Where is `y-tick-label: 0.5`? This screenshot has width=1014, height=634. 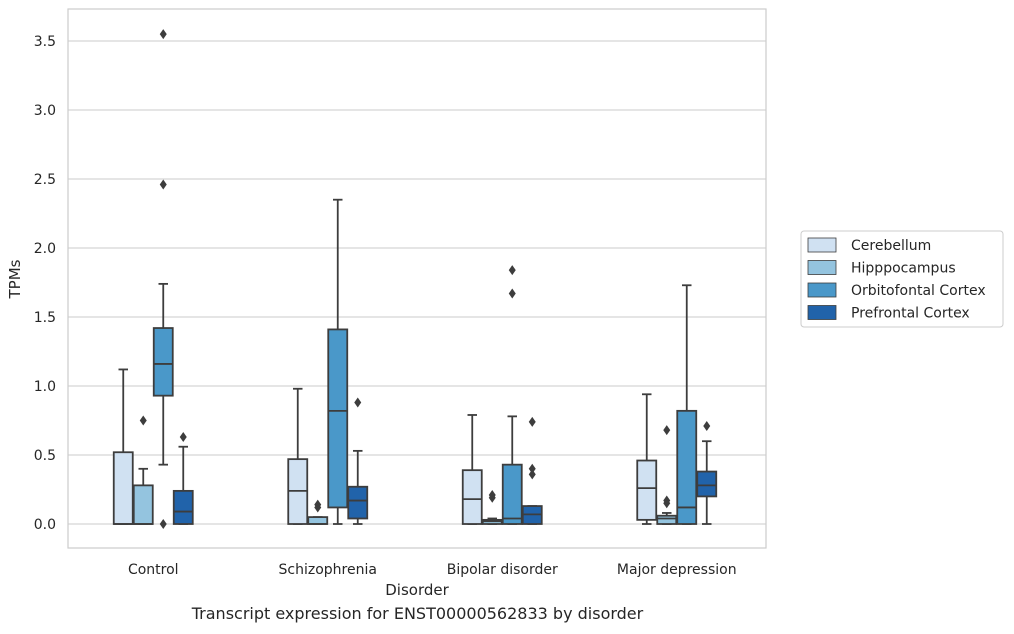
y-tick-label: 0.5 is located at coordinates (45, 456).